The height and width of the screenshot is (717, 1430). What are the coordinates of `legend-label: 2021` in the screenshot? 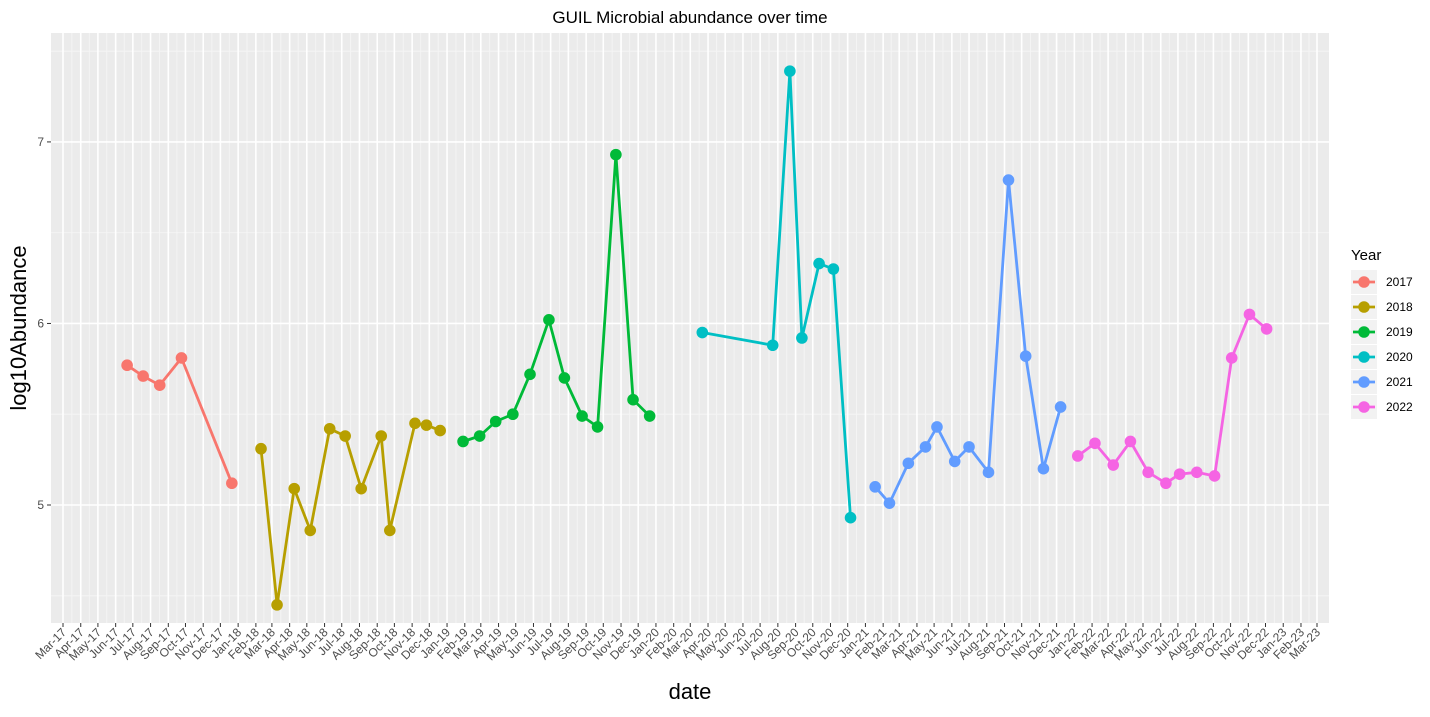 It's located at (1399, 382).